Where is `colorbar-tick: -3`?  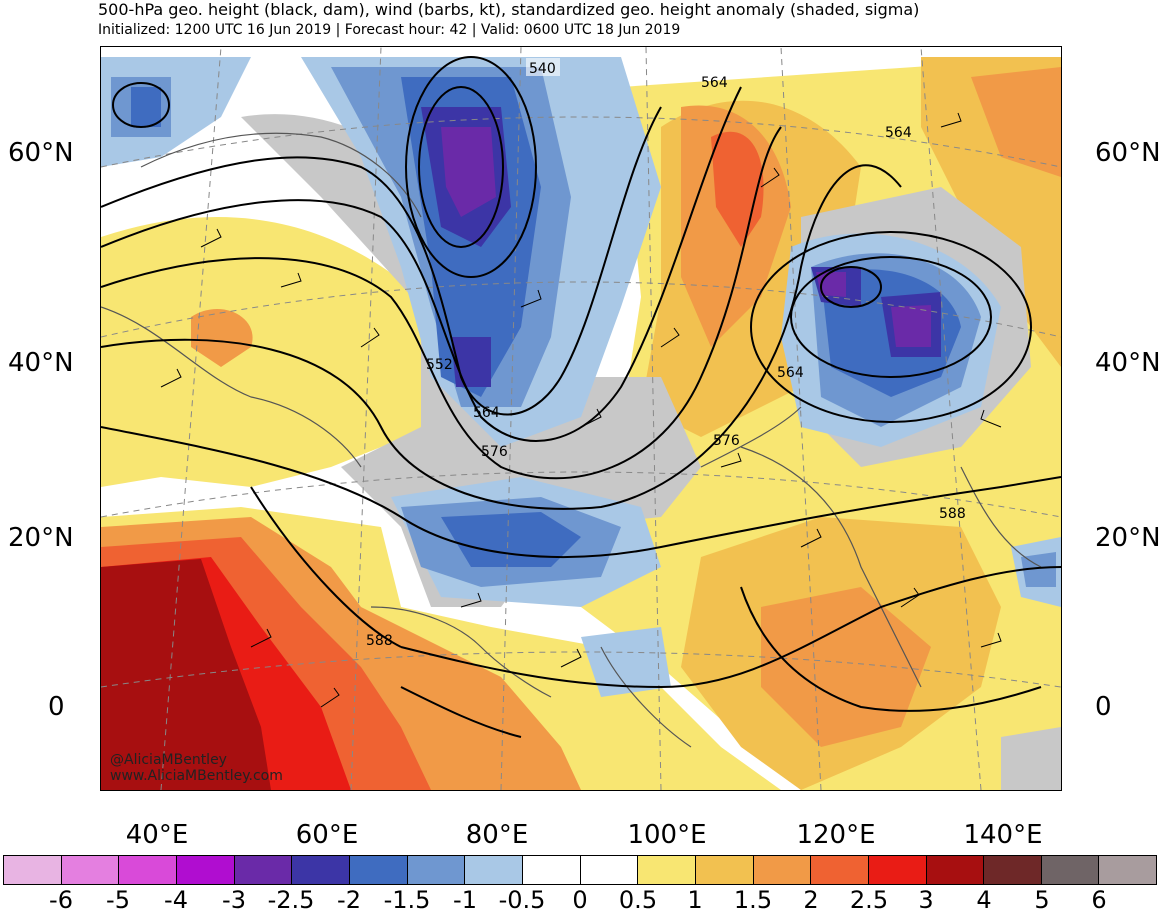
colorbar-tick: -3 is located at coordinates (234, 900).